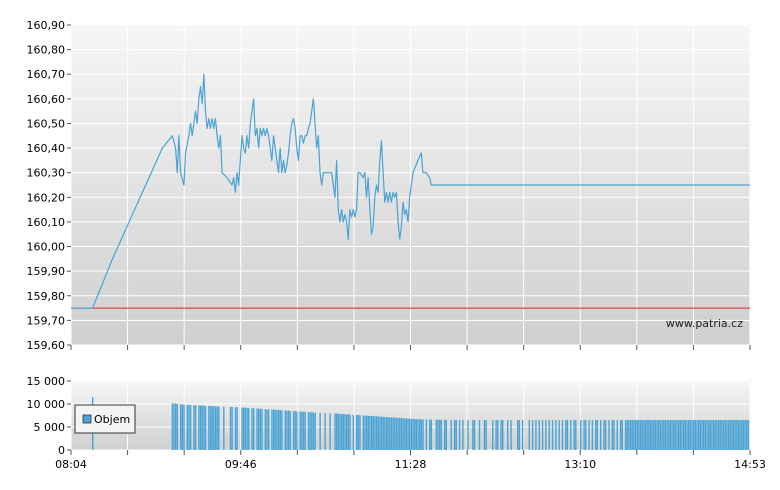  Describe the element at coordinates (49, 416) in the screenshot. I see `volume-y-axis: 0 5 000 10 000 15 000` at that location.